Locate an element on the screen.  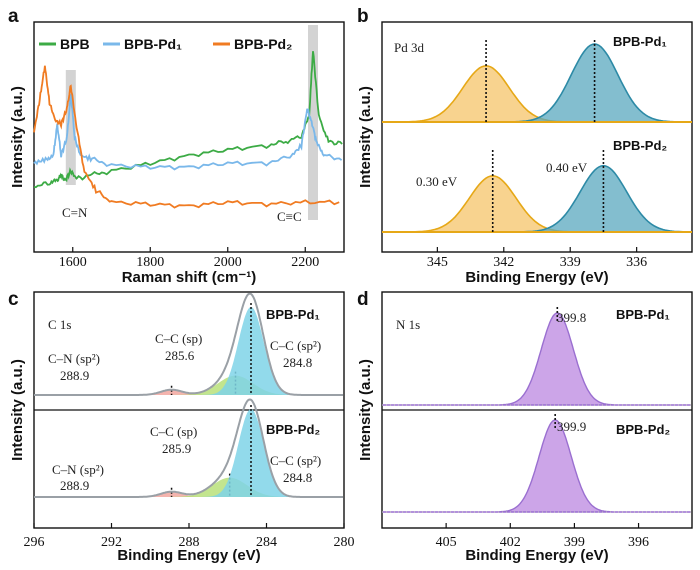
annot-shift-040: 0.40 eV is located at coordinates (567, 167).